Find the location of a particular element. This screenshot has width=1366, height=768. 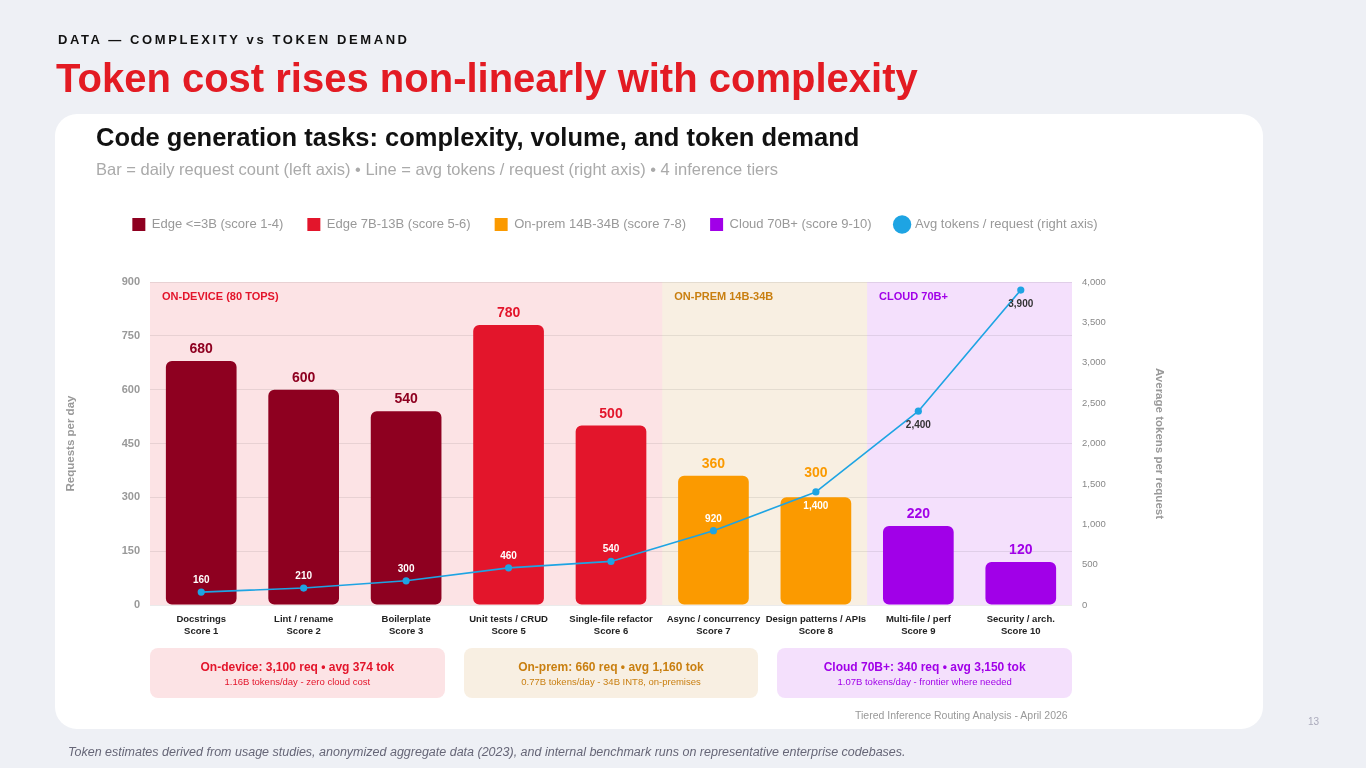

y-tick-label: 300 is located at coordinates (130, 496).